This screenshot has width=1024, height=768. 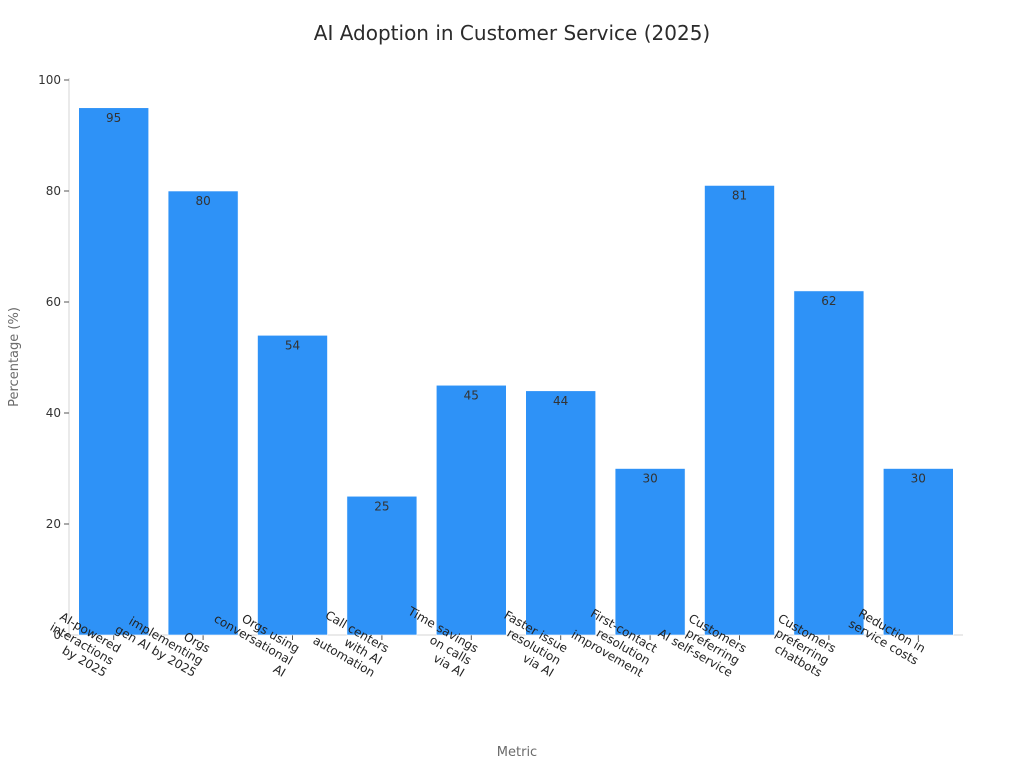 What do you see at coordinates (113, 118) in the screenshot?
I see `data-label: 95` at bounding box center [113, 118].